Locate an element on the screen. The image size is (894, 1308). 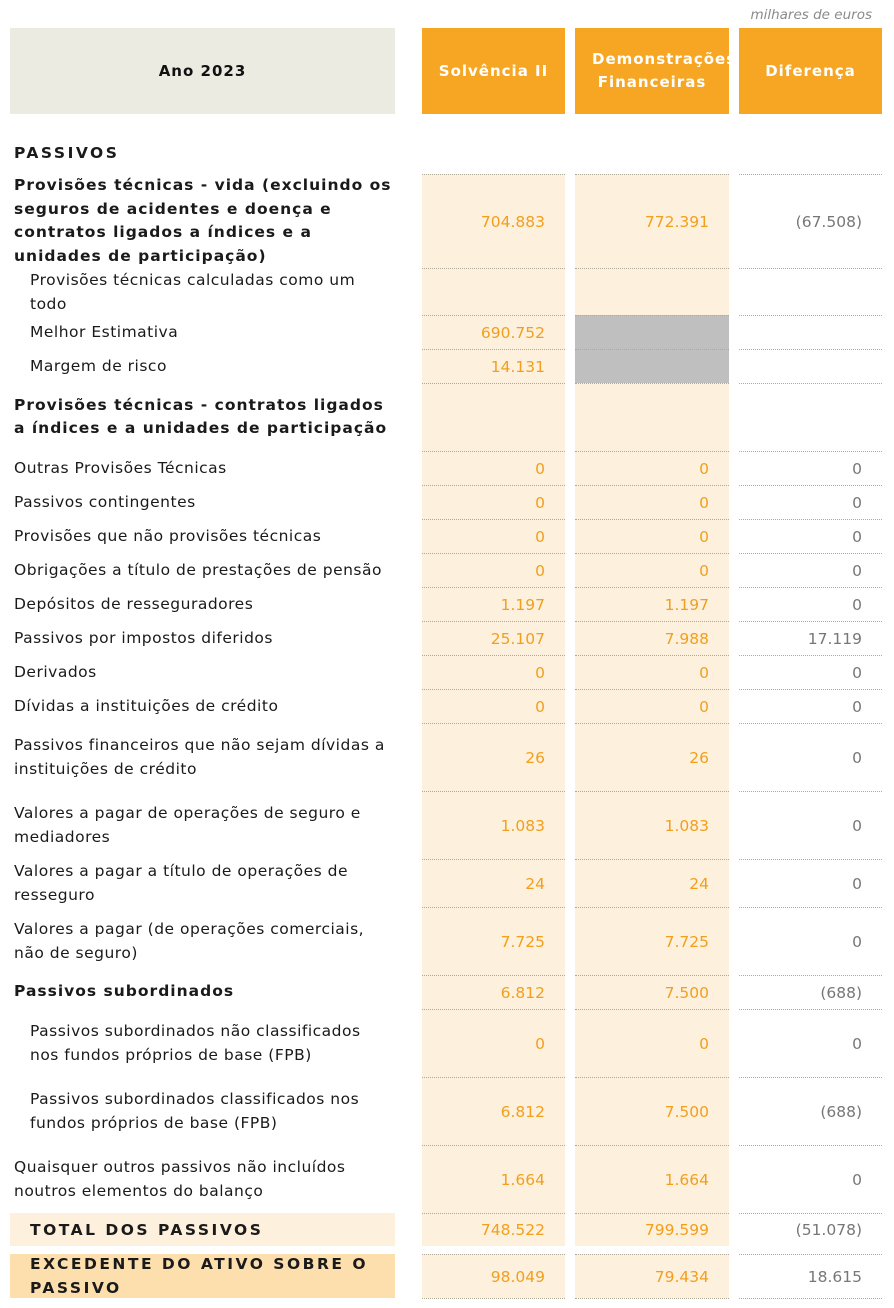
table-row: TOTAL DOS PASSIVOS 748.522 799.599 (51.078) is located at coordinates (447, 1229).